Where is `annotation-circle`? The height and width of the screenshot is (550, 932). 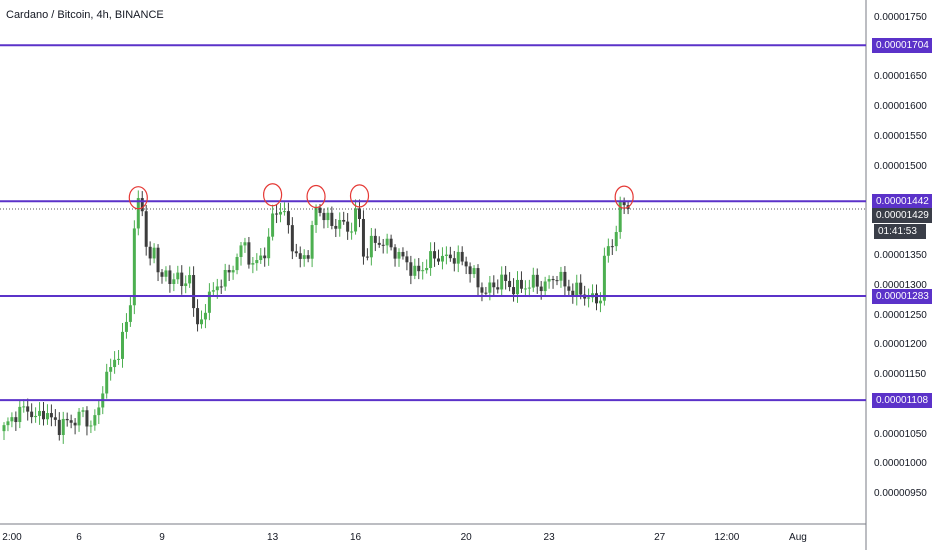 annotation-circle is located at coordinates (138, 198).